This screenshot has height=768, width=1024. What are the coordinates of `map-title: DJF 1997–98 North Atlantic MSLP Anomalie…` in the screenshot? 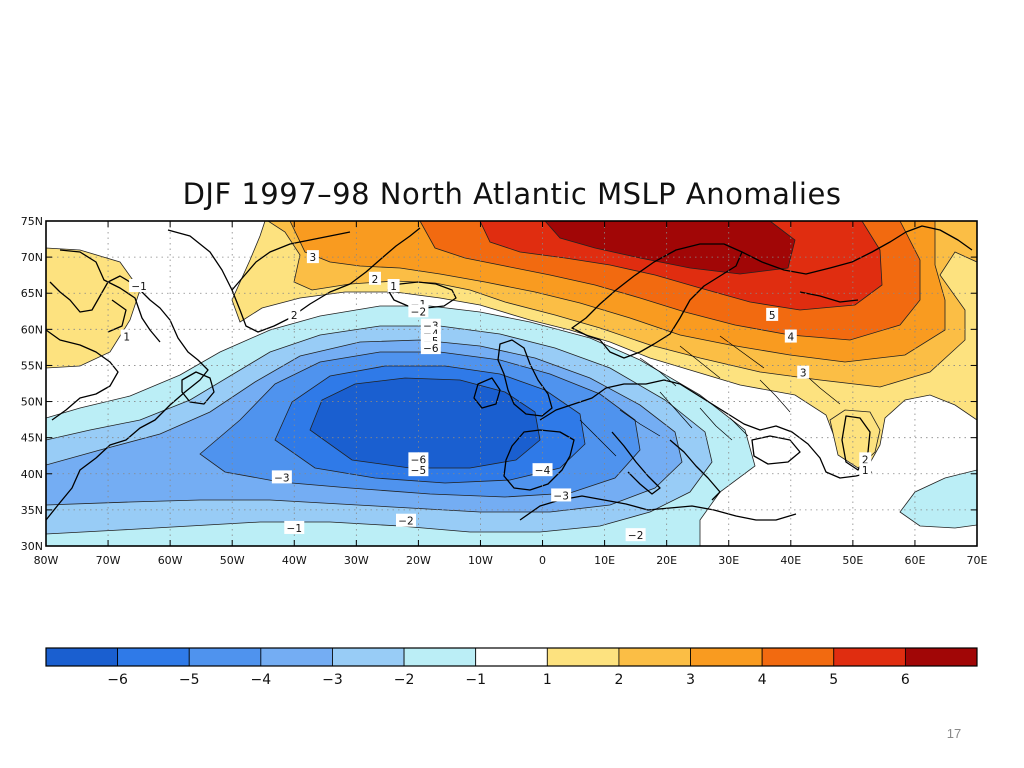 It's located at (512, 194).